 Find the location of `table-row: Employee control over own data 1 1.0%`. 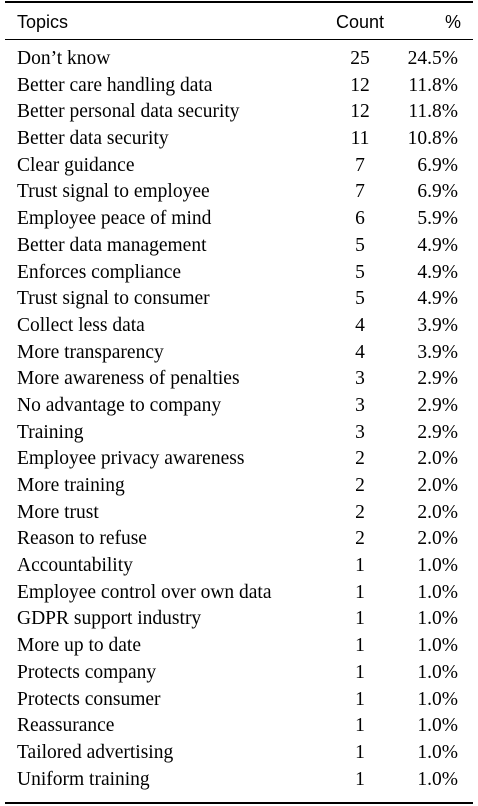

table-row: Employee control over own data 1 1.0% is located at coordinates (239, 593).